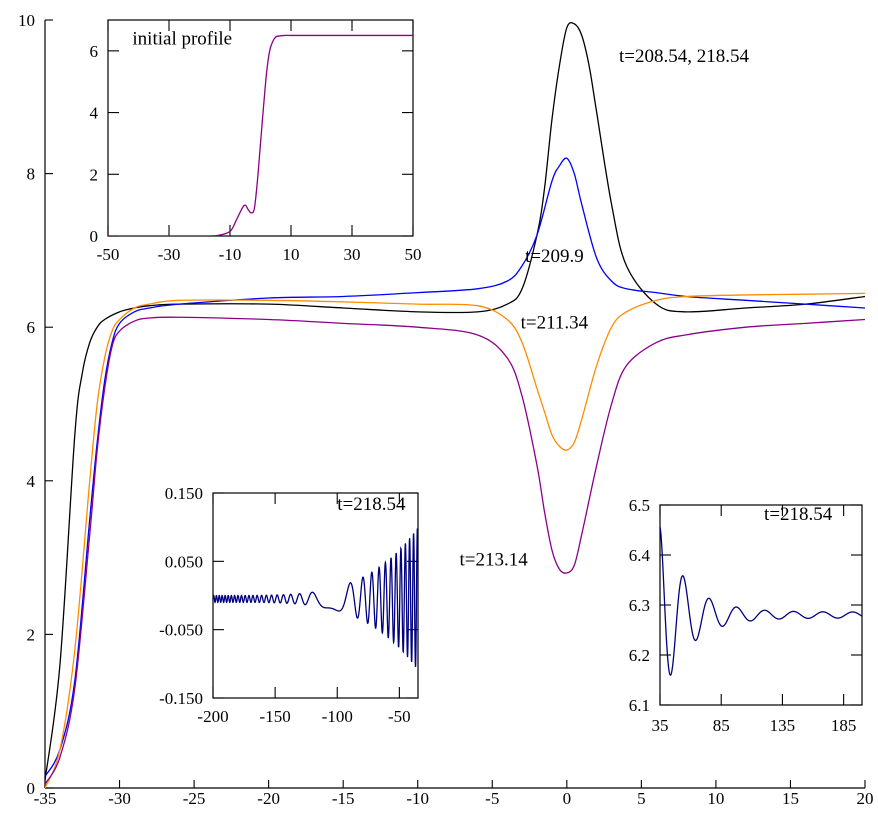 Image resolution: width=878 pixels, height=822 pixels. I want to click on main-x-tick-label: 10, so click(715, 798).